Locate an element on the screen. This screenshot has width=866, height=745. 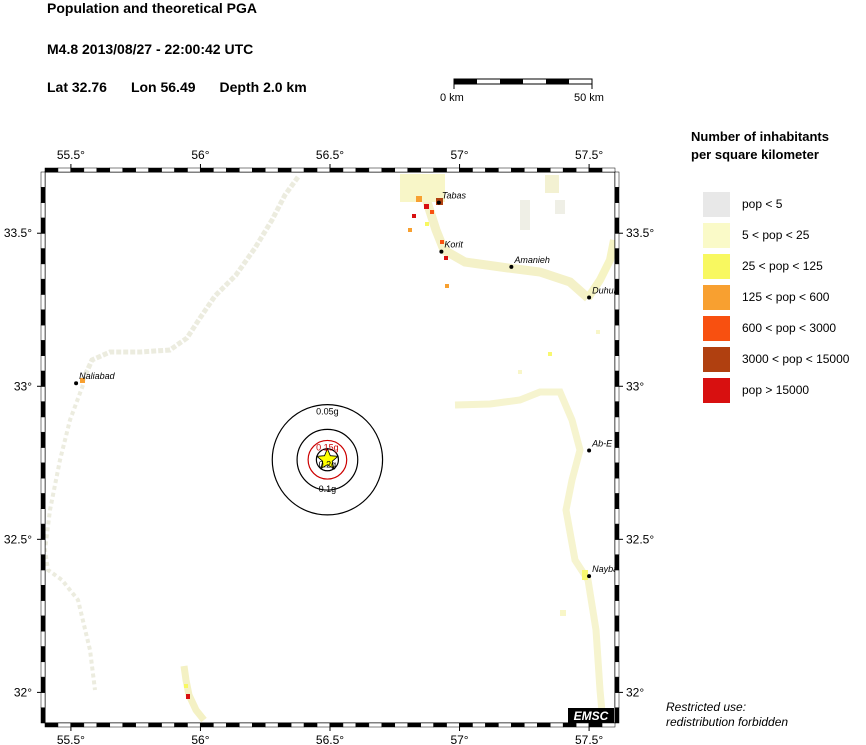
lat-tick-left-1: 33° is located at coordinates (23, 386).